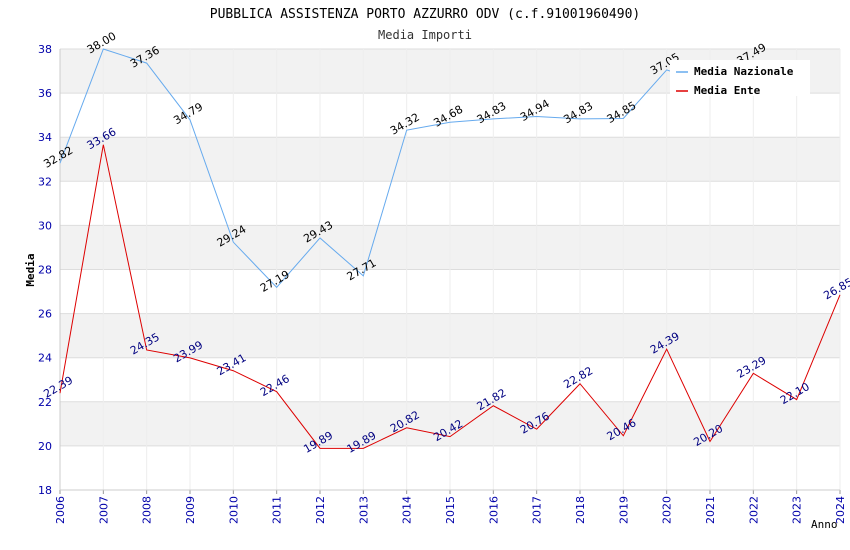 The height and width of the screenshot is (550, 850). I want to click on x-tick-label: 2021, so click(710, 510).